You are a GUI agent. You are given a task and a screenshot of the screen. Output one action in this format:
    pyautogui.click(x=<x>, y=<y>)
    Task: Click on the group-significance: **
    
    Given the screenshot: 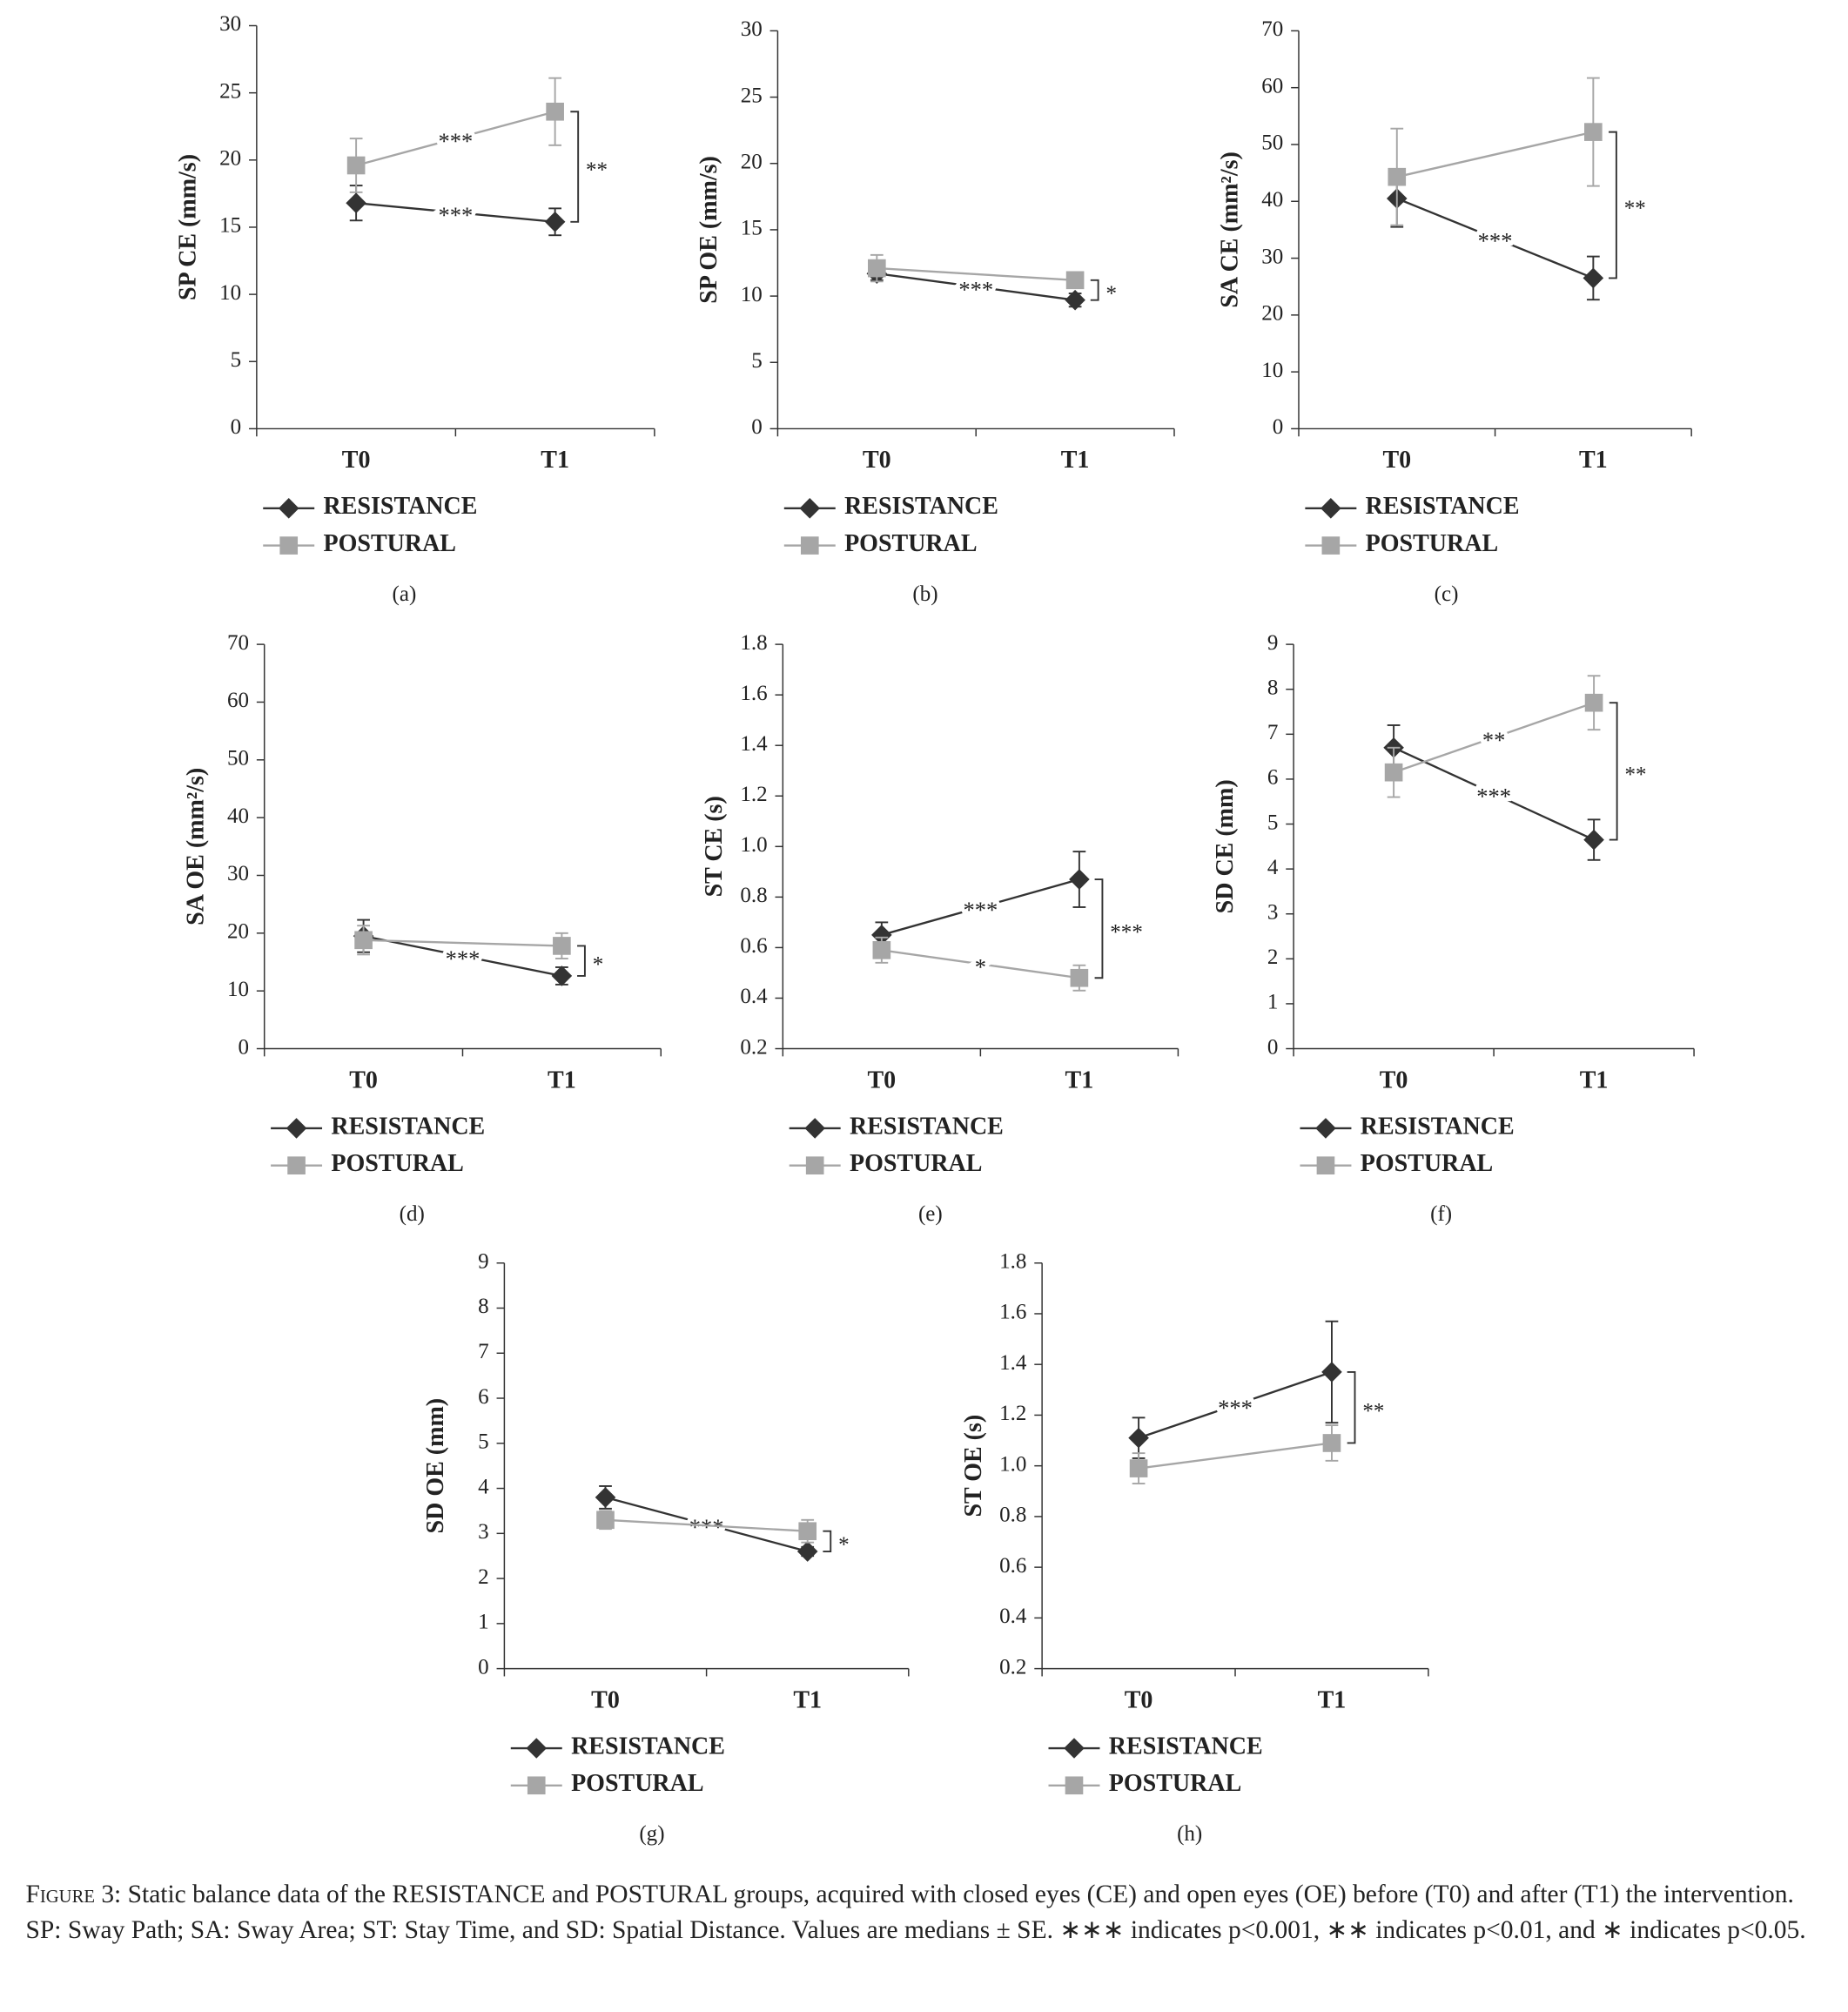 What is the action you would take?
    pyautogui.click(x=1373, y=1411)
    